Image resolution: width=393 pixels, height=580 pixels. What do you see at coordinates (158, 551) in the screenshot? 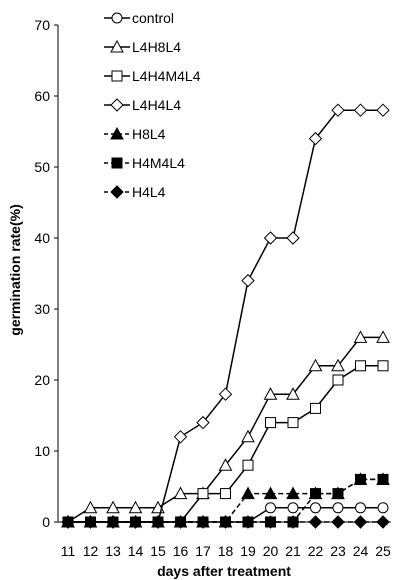
I see `x-tick-label: 15` at bounding box center [158, 551].